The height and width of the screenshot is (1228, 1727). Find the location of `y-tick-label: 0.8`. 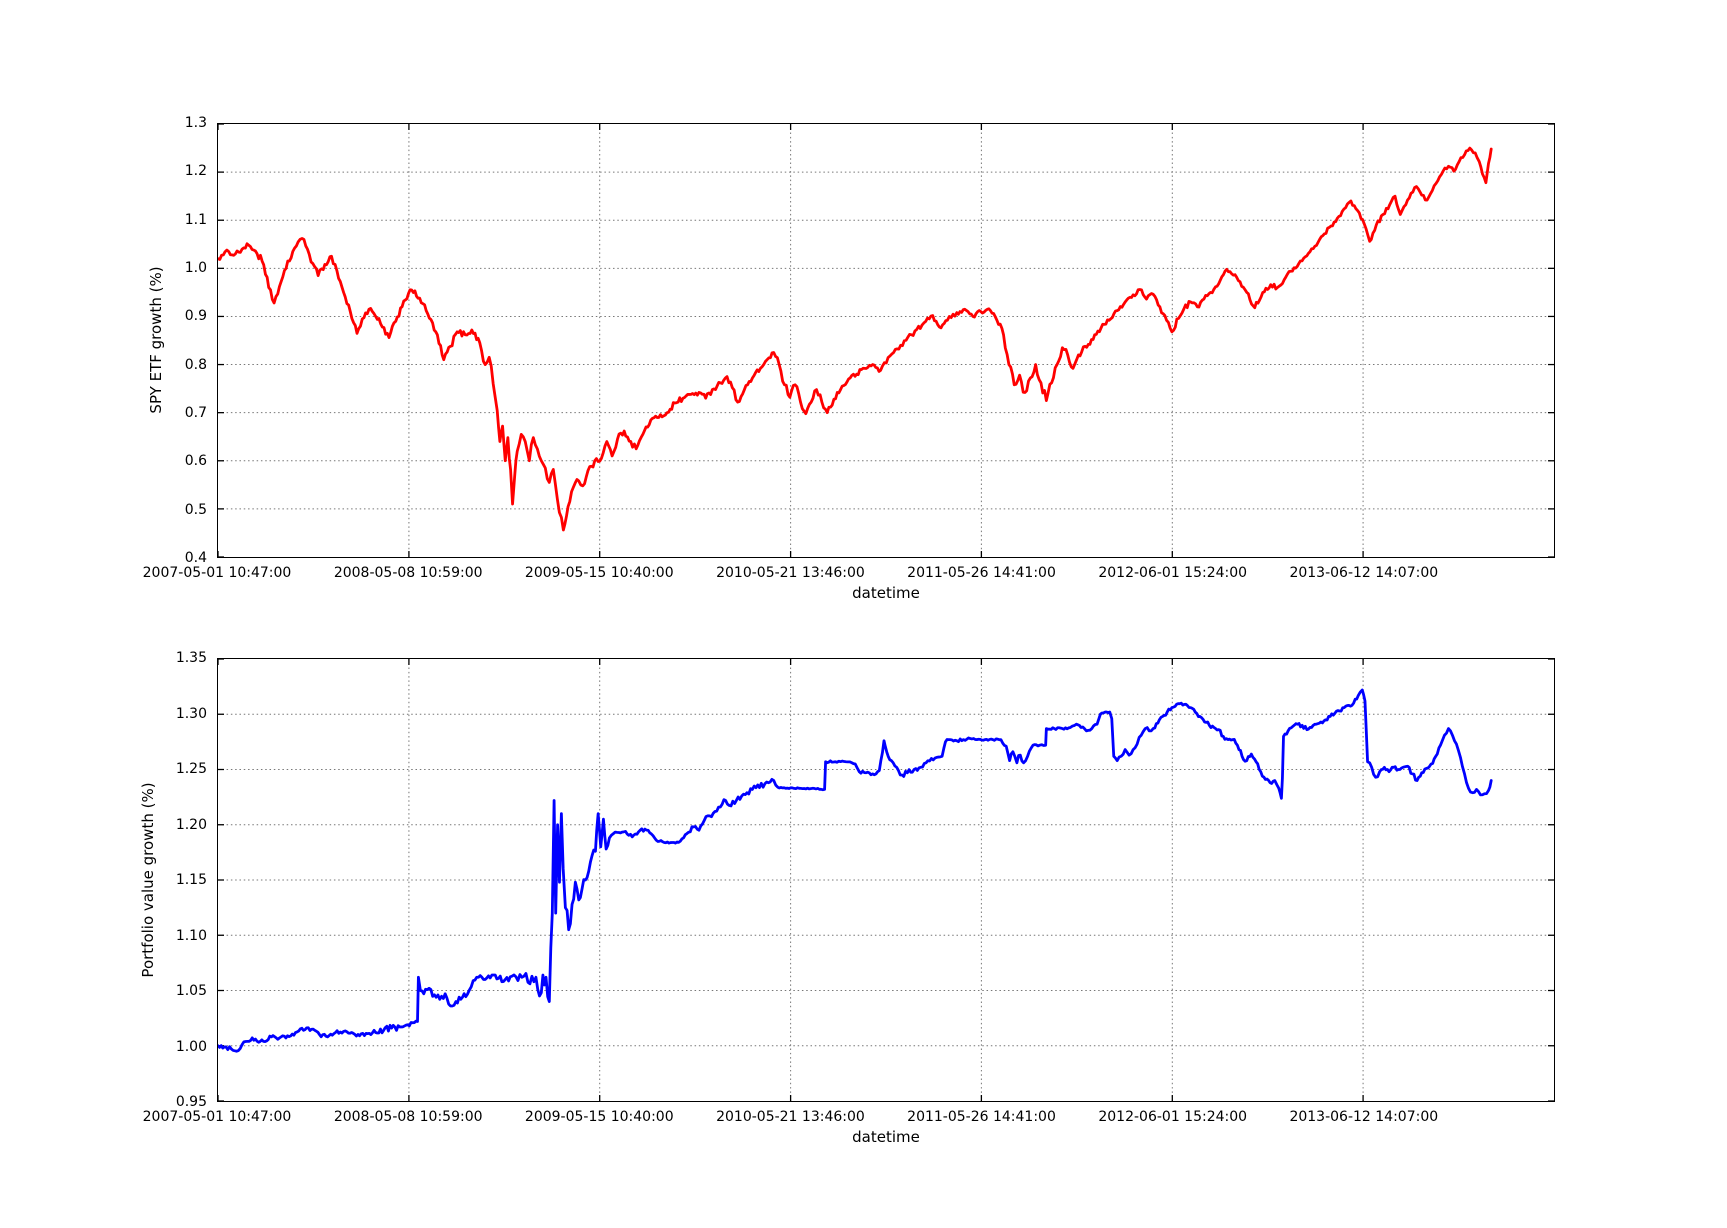

y-tick-label: 0.8 is located at coordinates (195, 364).